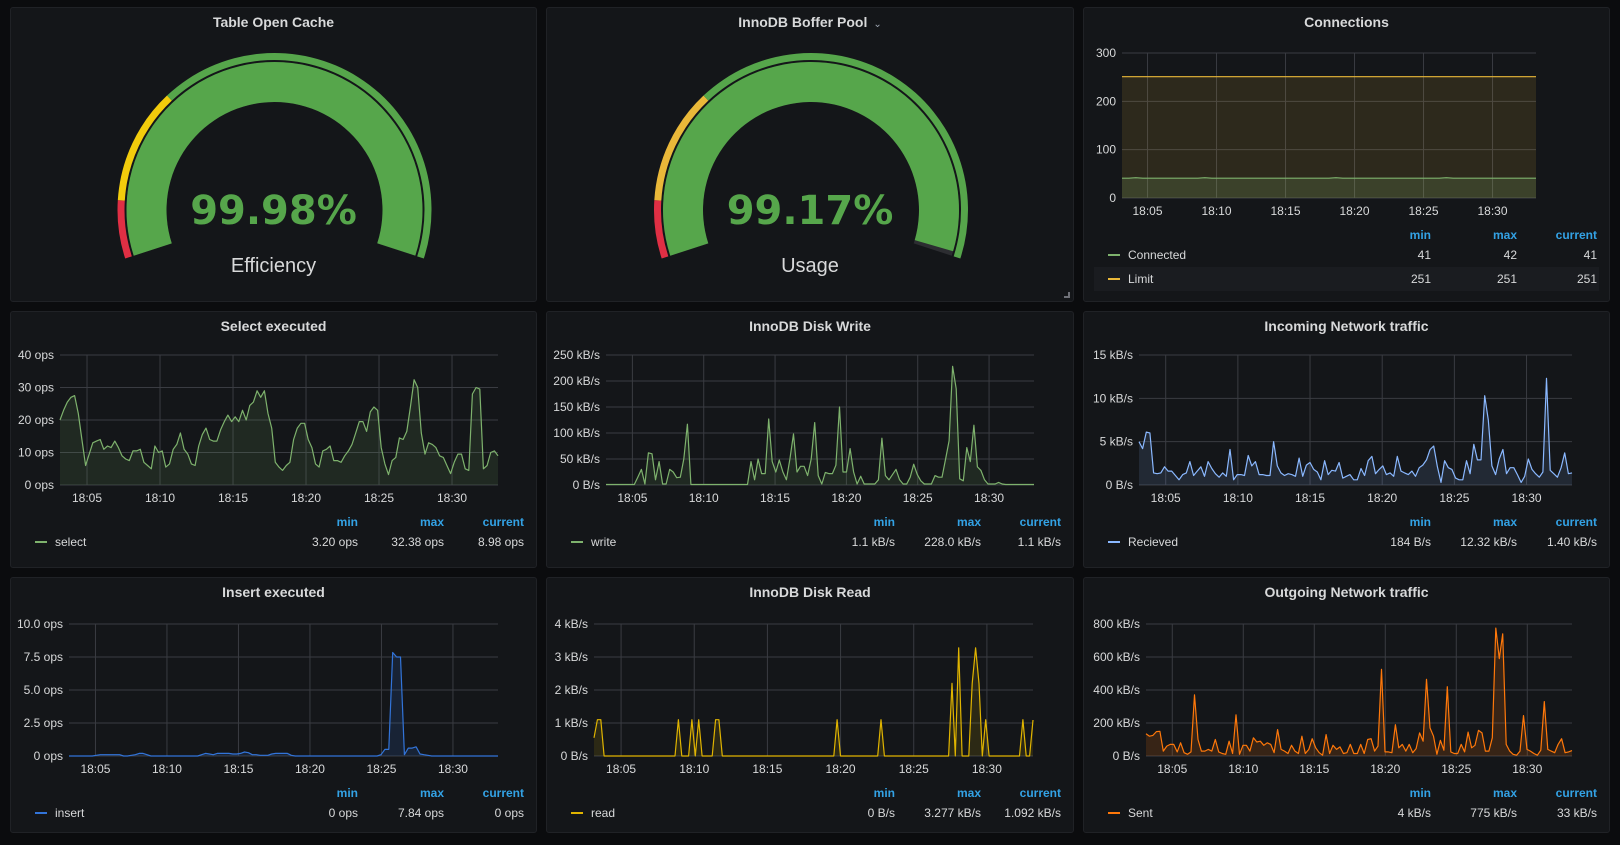  Describe the element at coordinates (273, 326) in the screenshot. I see `panel-title: Select executed` at that location.